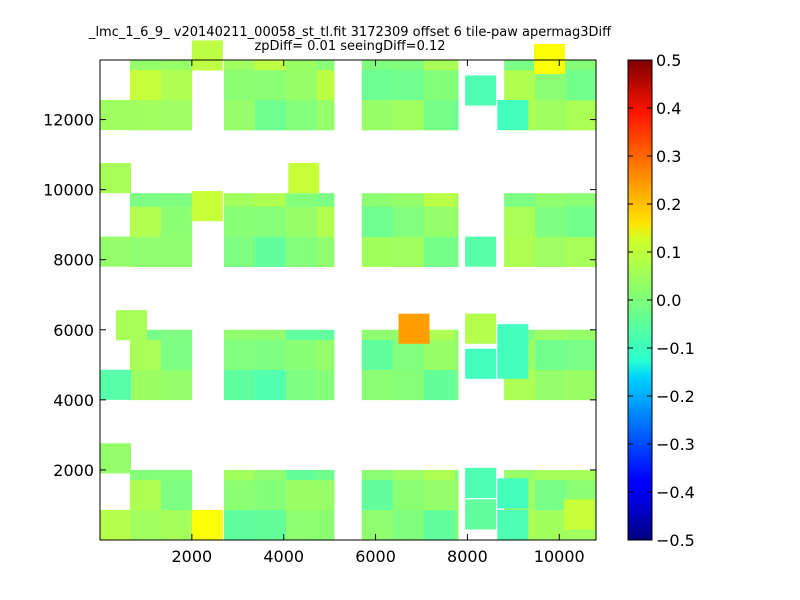  I want to click on colorbar-tick-label: 0.5, so click(668, 60).